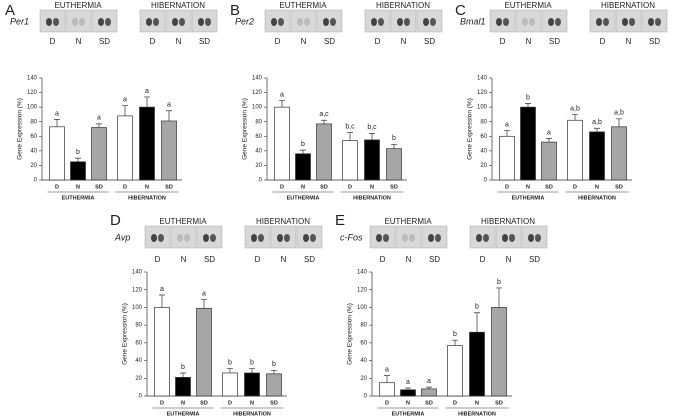 The width and height of the screenshot is (680, 420). I want to click on blot-header: EUTHERMIA, so click(528, 5).